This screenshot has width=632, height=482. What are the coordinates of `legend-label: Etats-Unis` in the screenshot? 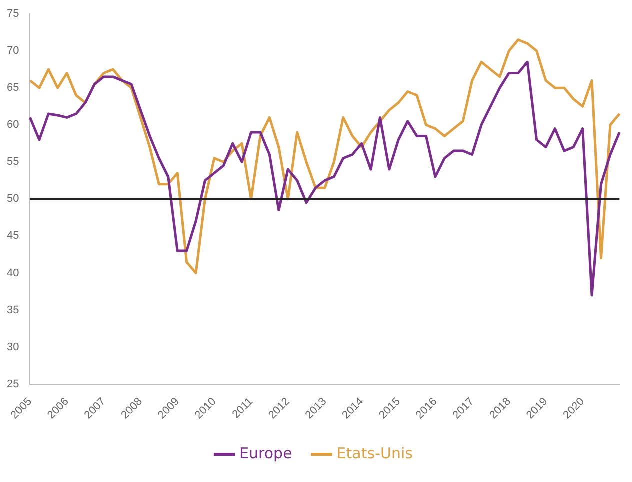 It's located at (375, 453).